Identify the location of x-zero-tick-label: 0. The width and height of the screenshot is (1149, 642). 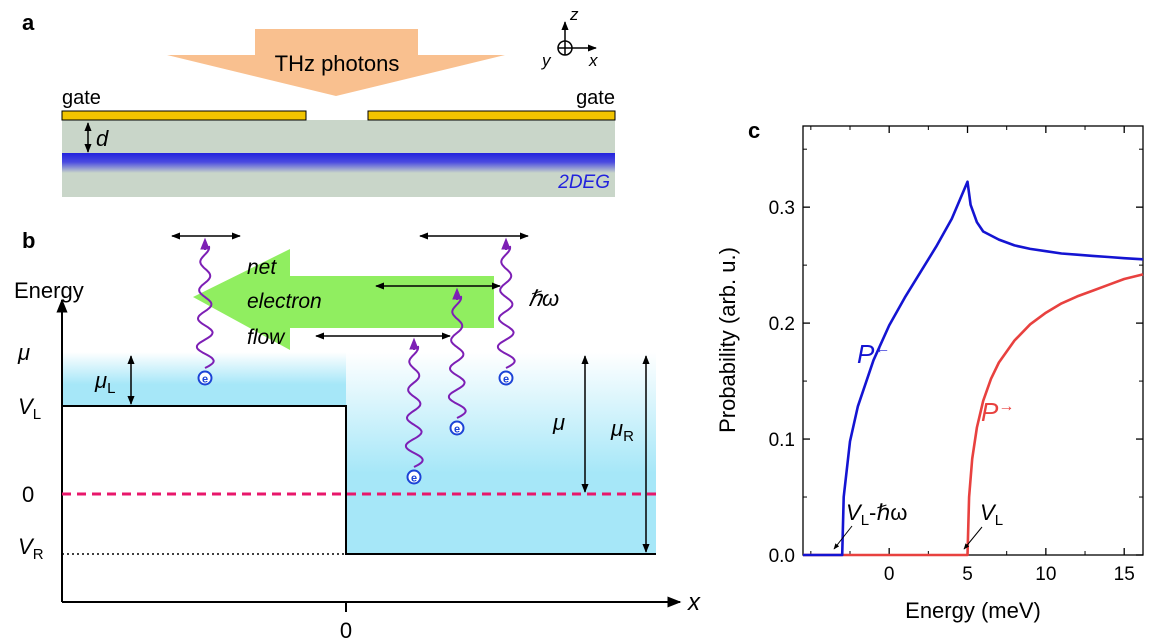
(346, 630).